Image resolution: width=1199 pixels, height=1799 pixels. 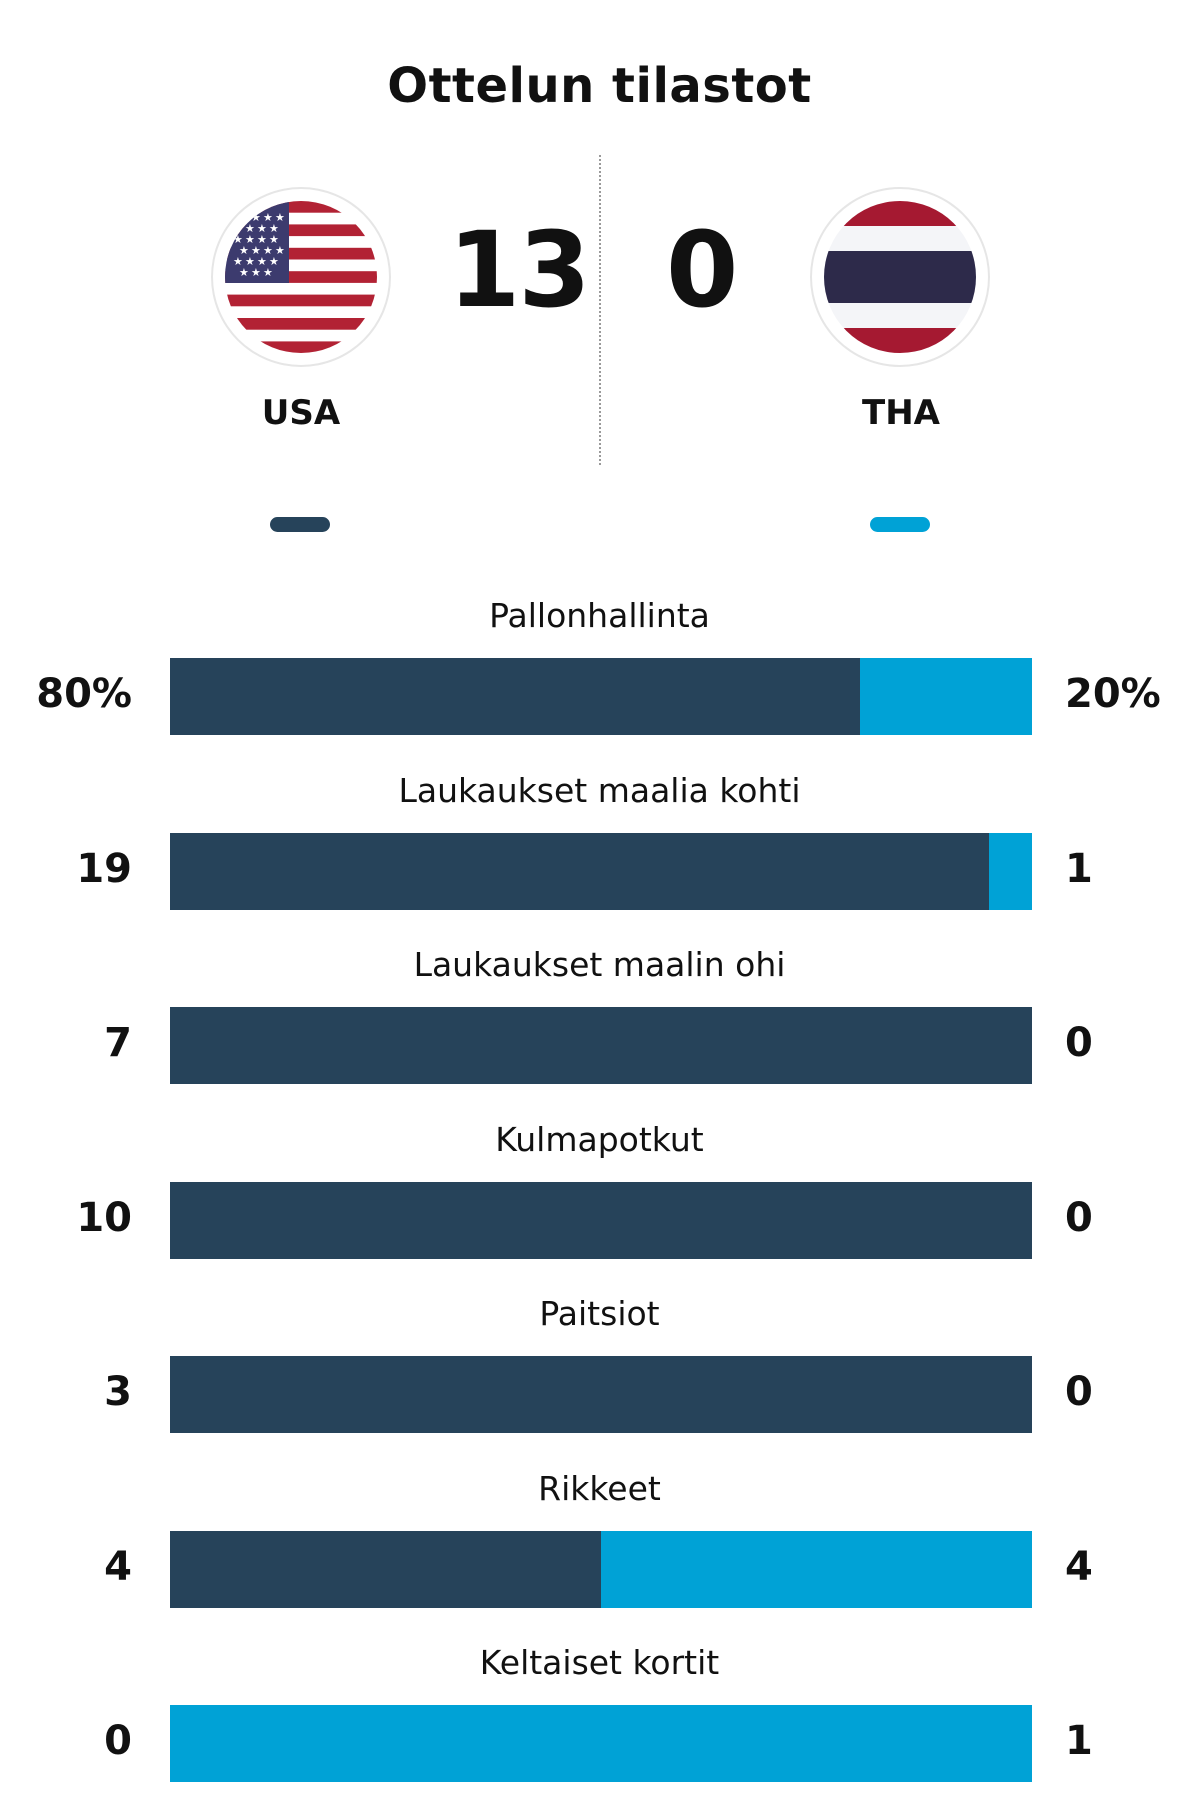 What do you see at coordinates (118, 1392) in the screenshot?
I see `home-value-label: 3` at bounding box center [118, 1392].